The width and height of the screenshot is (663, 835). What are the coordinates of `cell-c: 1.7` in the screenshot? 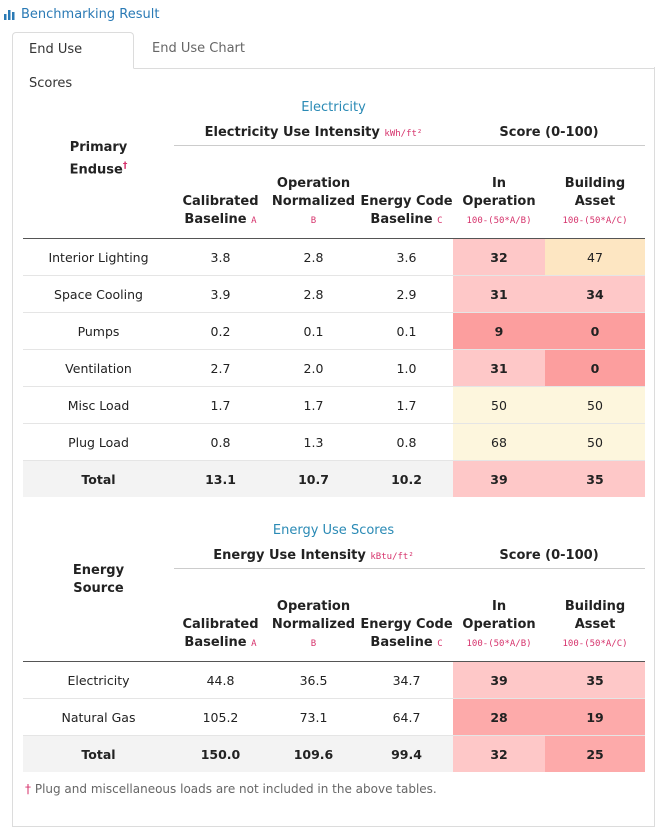 It's located at (406, 405).